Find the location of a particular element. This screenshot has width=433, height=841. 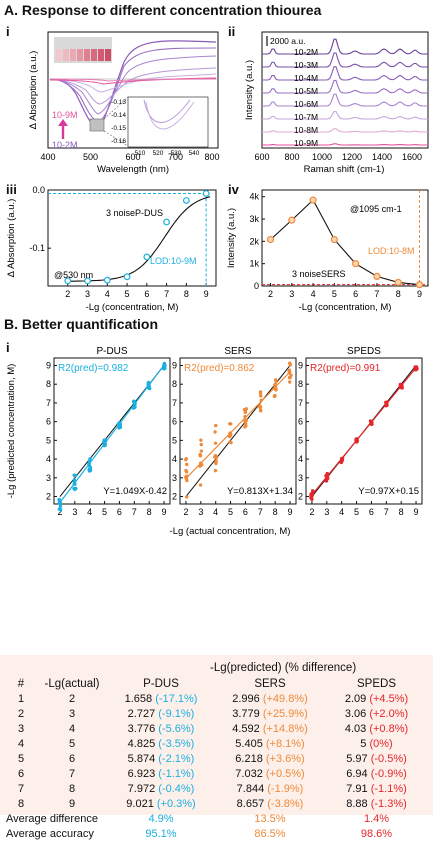

cell-speds: 5.97 (-0.5%) is located at coordinates (376, 758).